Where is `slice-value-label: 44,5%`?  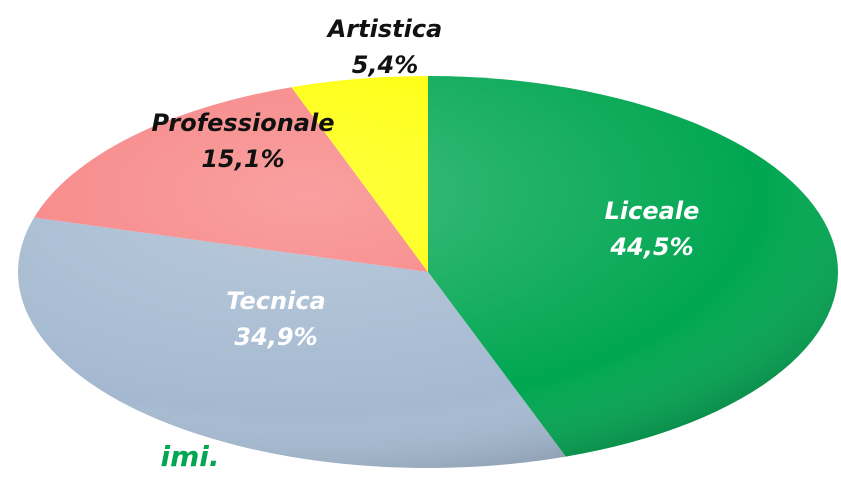
slice-value-label: 44,5% is located at coordinates (651, 247).